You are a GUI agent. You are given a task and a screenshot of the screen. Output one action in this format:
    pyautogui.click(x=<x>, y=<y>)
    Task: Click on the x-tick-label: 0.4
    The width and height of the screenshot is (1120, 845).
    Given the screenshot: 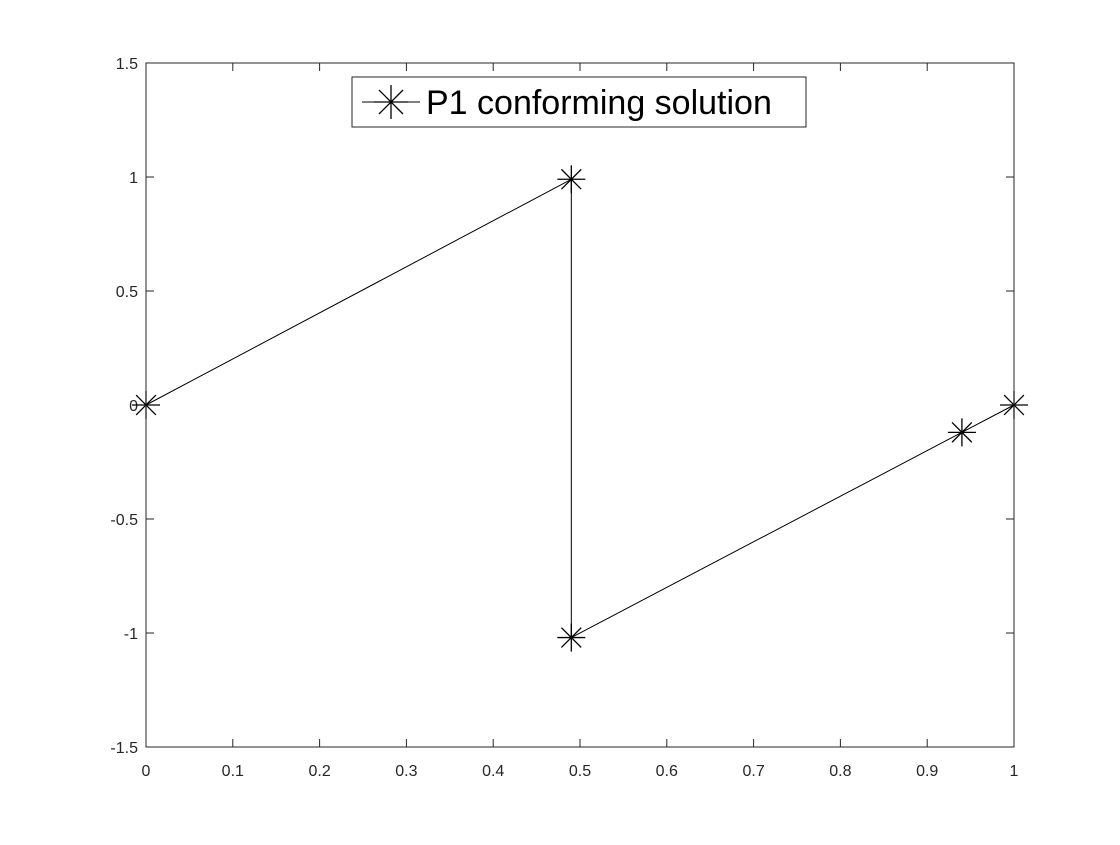 What is the action you would take?
    pyautogui.click(x=493, y=771)
    